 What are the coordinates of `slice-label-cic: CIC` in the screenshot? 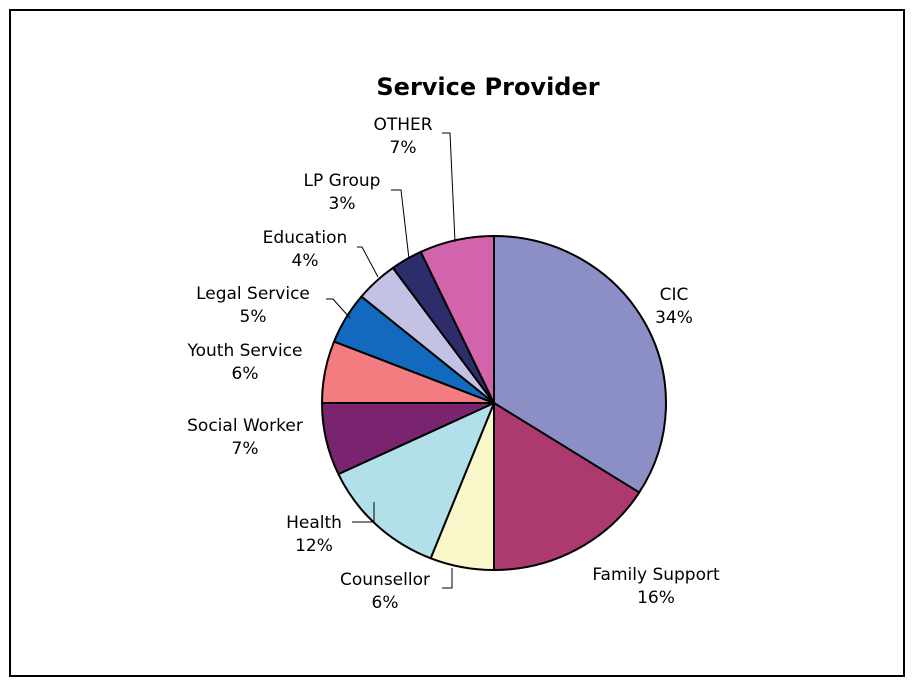 It's located at (674, 295).